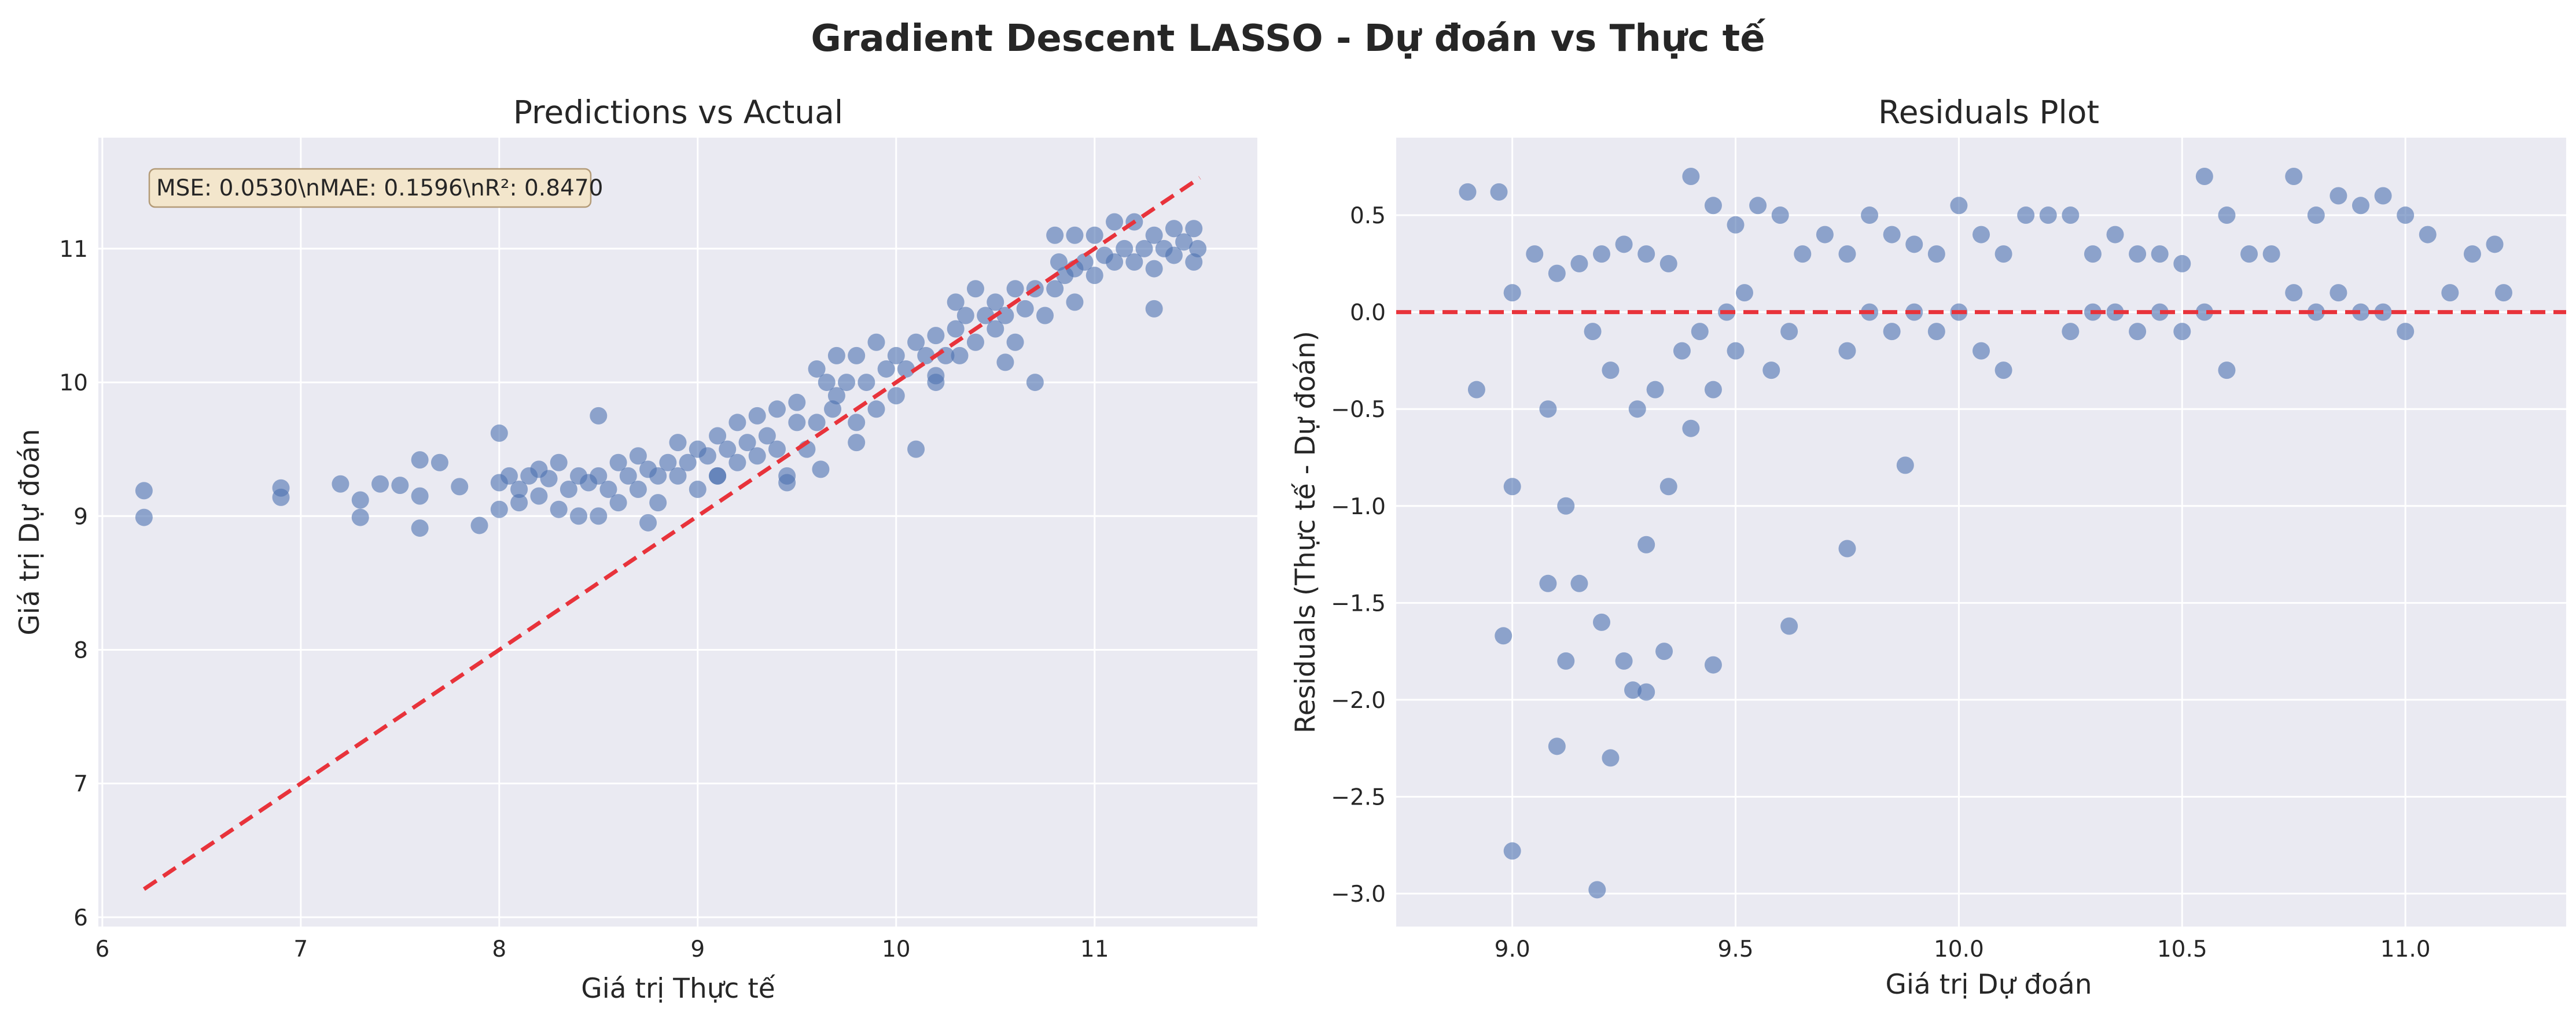  Describe the element at coordinates (73, 584) in the screenshot. I see `left-y-ticks: 6 7 8 9 10 11` at that location.